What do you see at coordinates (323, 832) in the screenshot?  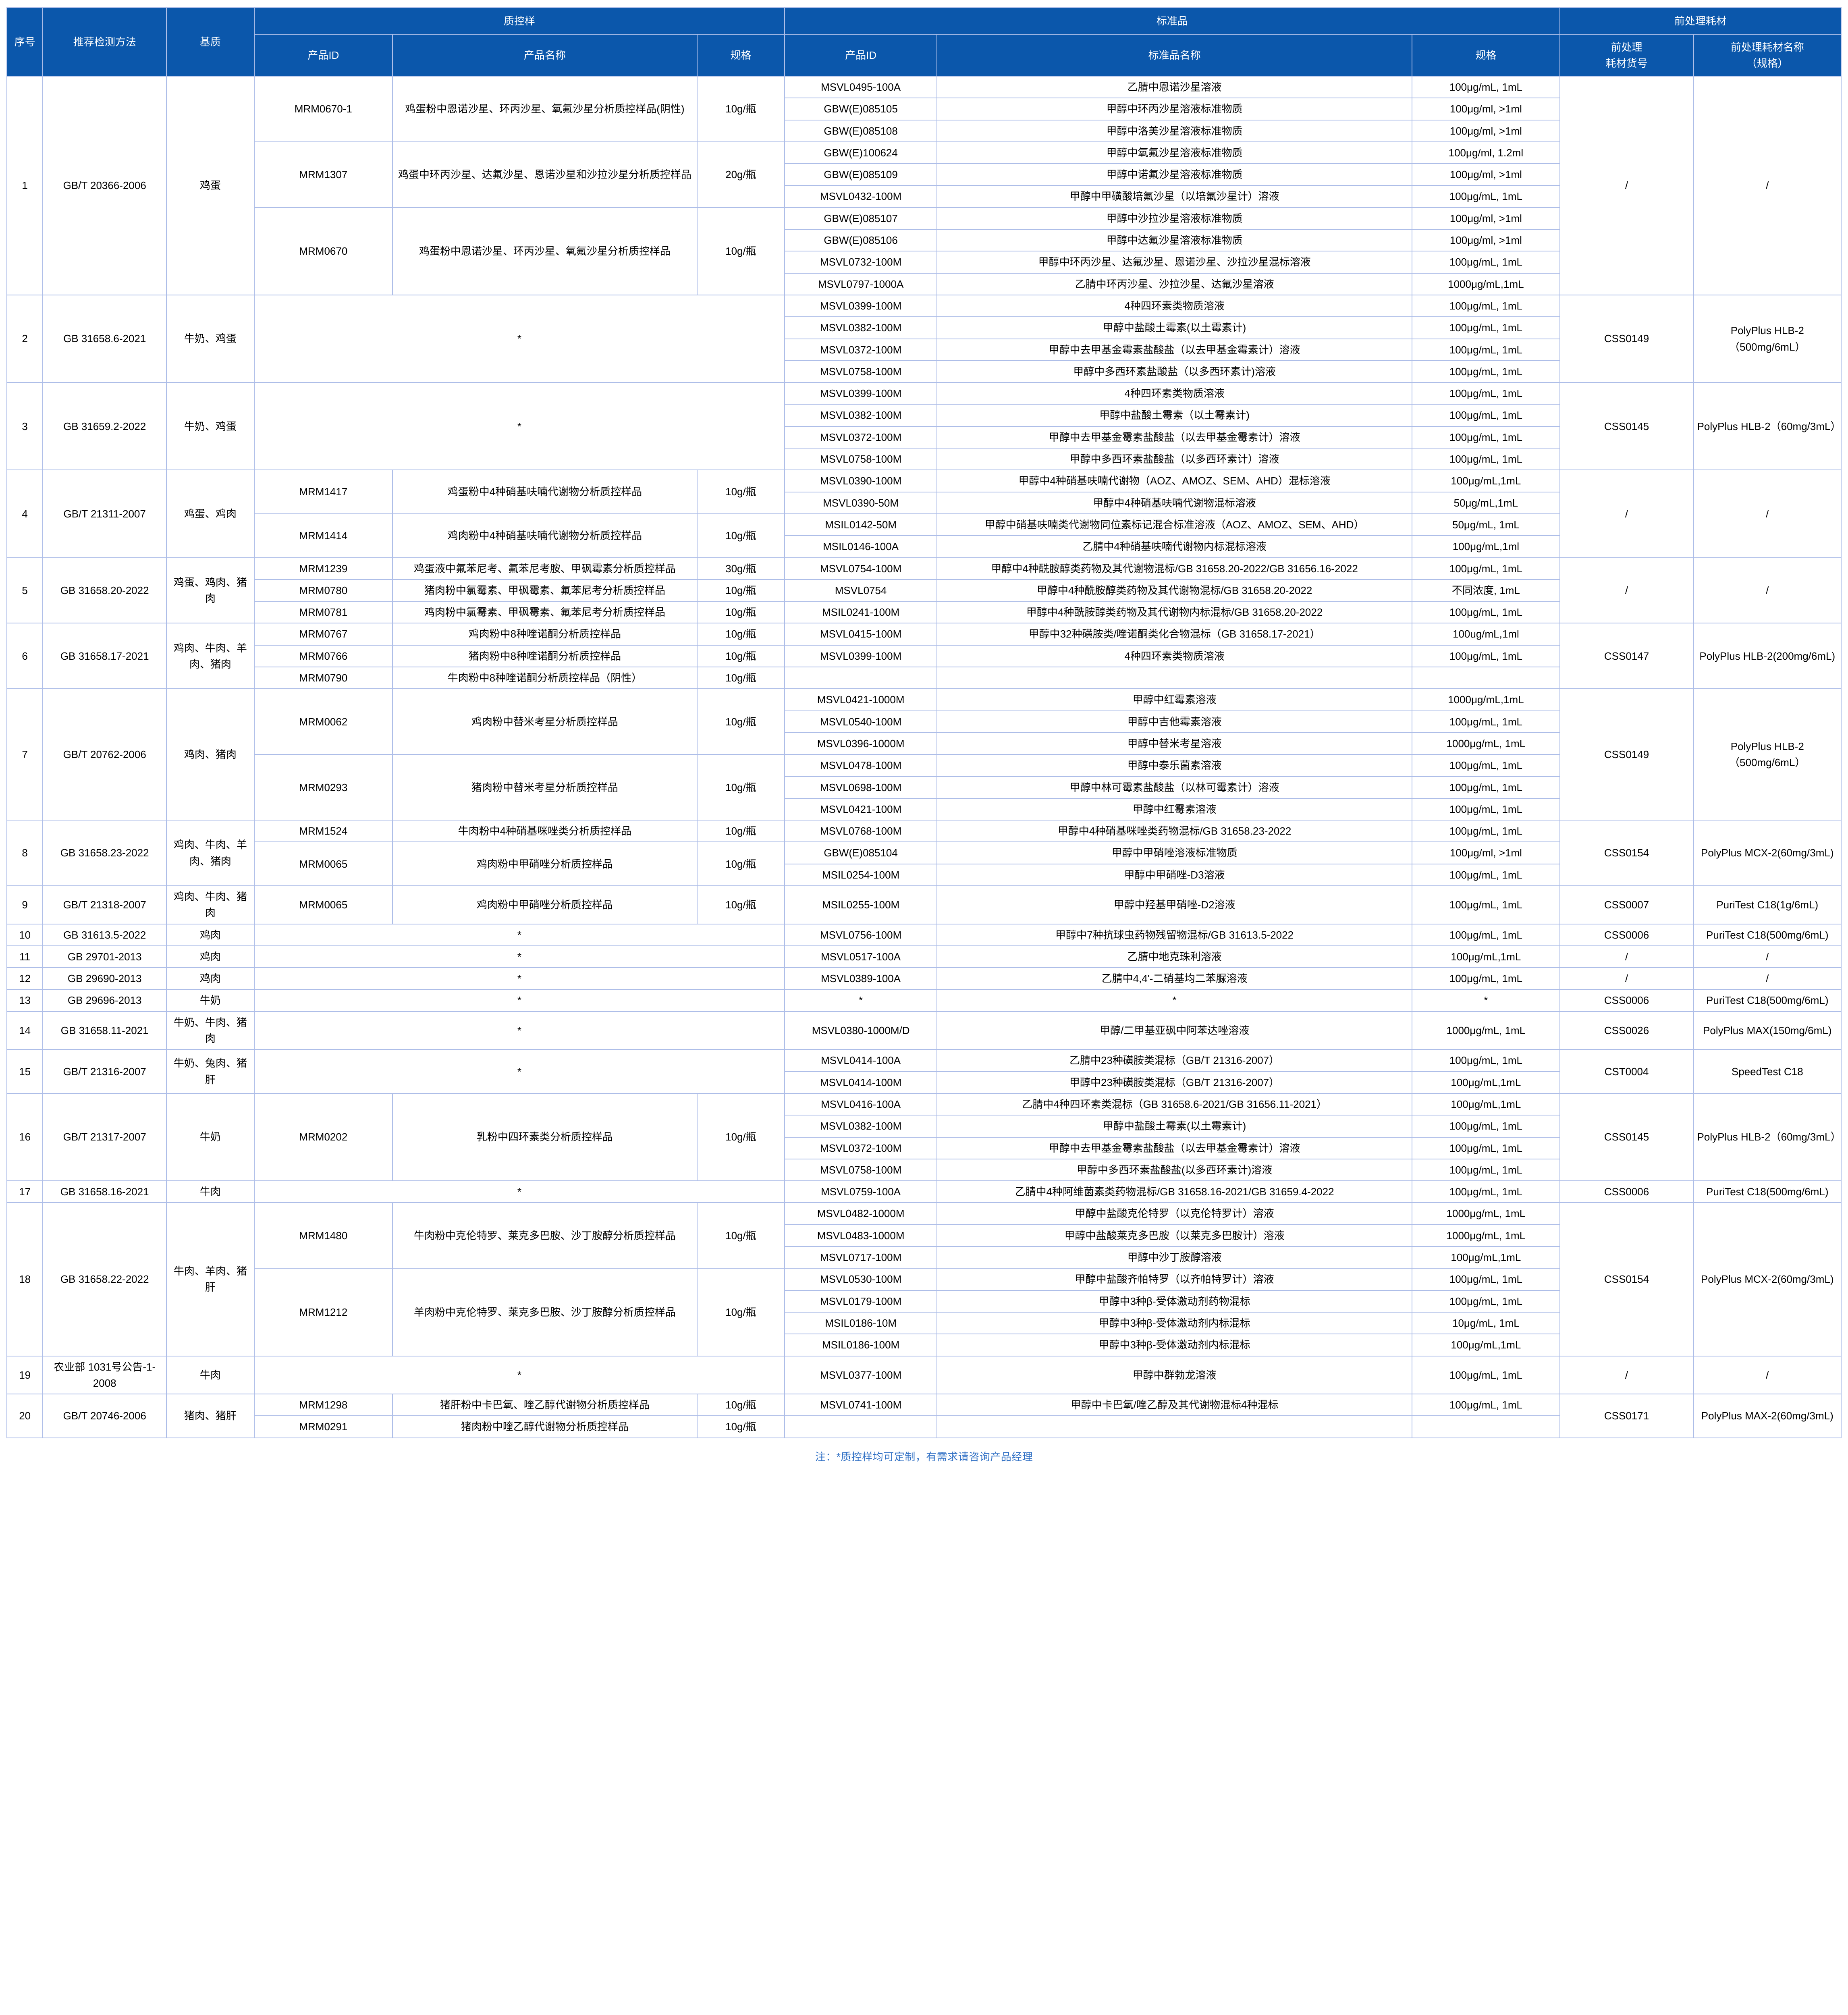 I see `cell-qc-id: MRM1524` at bounding box center [323, 832].